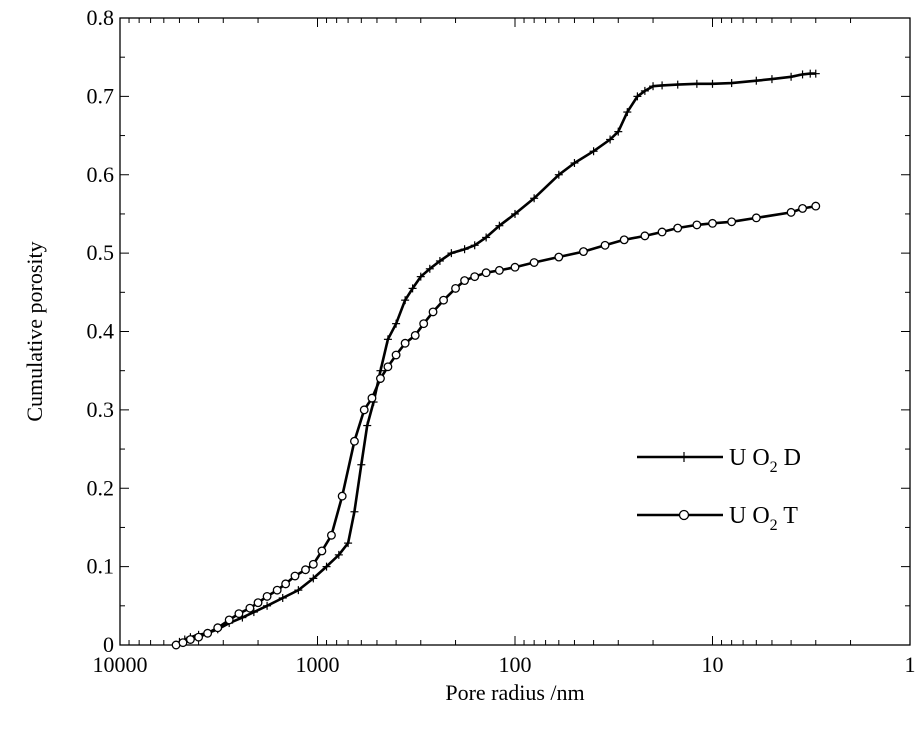  I want to click on y-tick-label: 0.1, so click(101, 566).